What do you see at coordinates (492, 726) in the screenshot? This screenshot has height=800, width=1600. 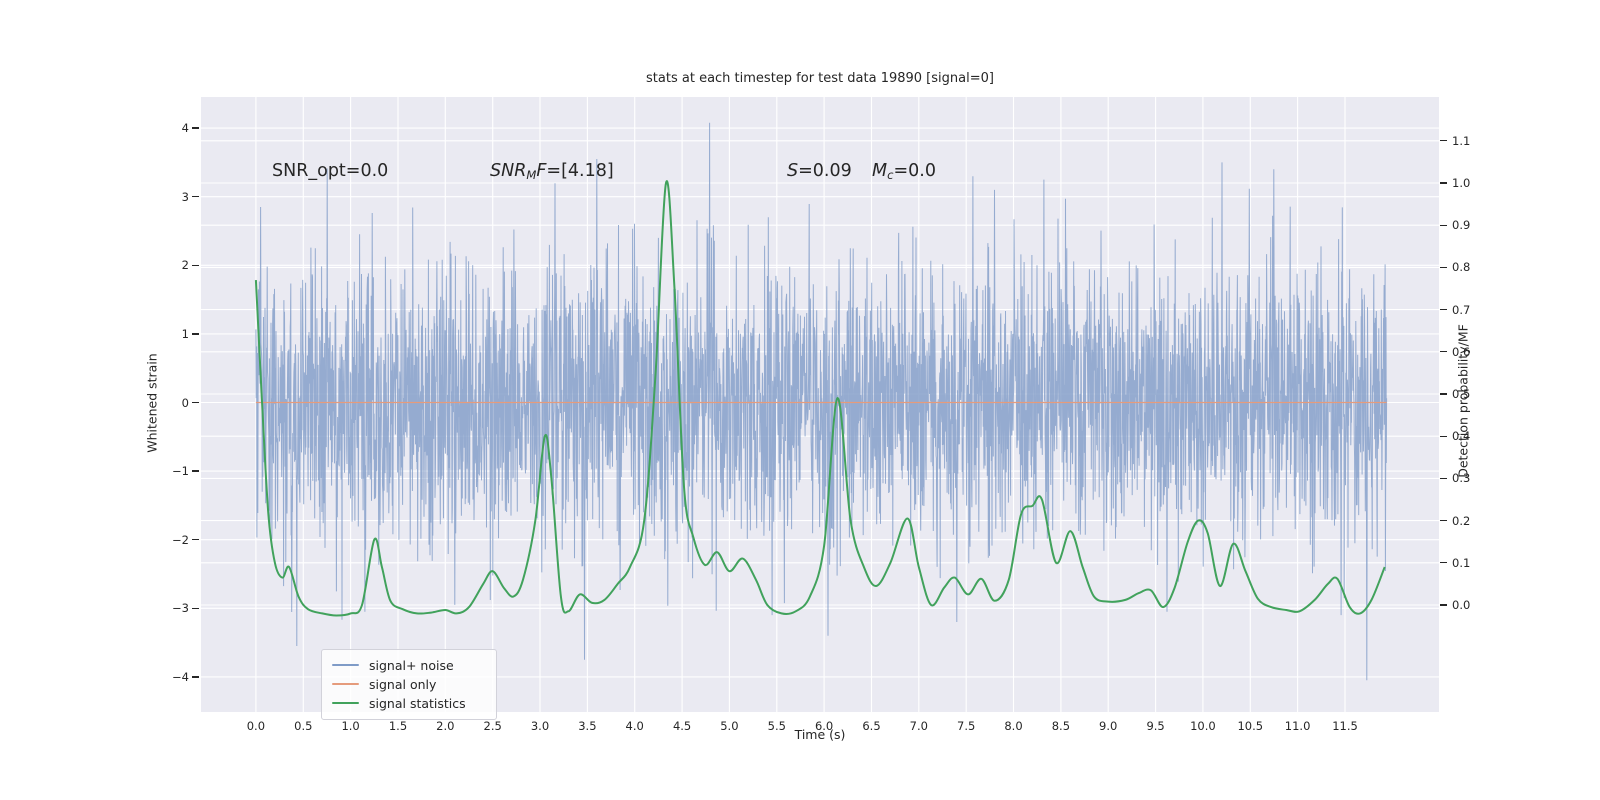 I see `x-tick-label: 2.5` at bounding box center [492, 726].